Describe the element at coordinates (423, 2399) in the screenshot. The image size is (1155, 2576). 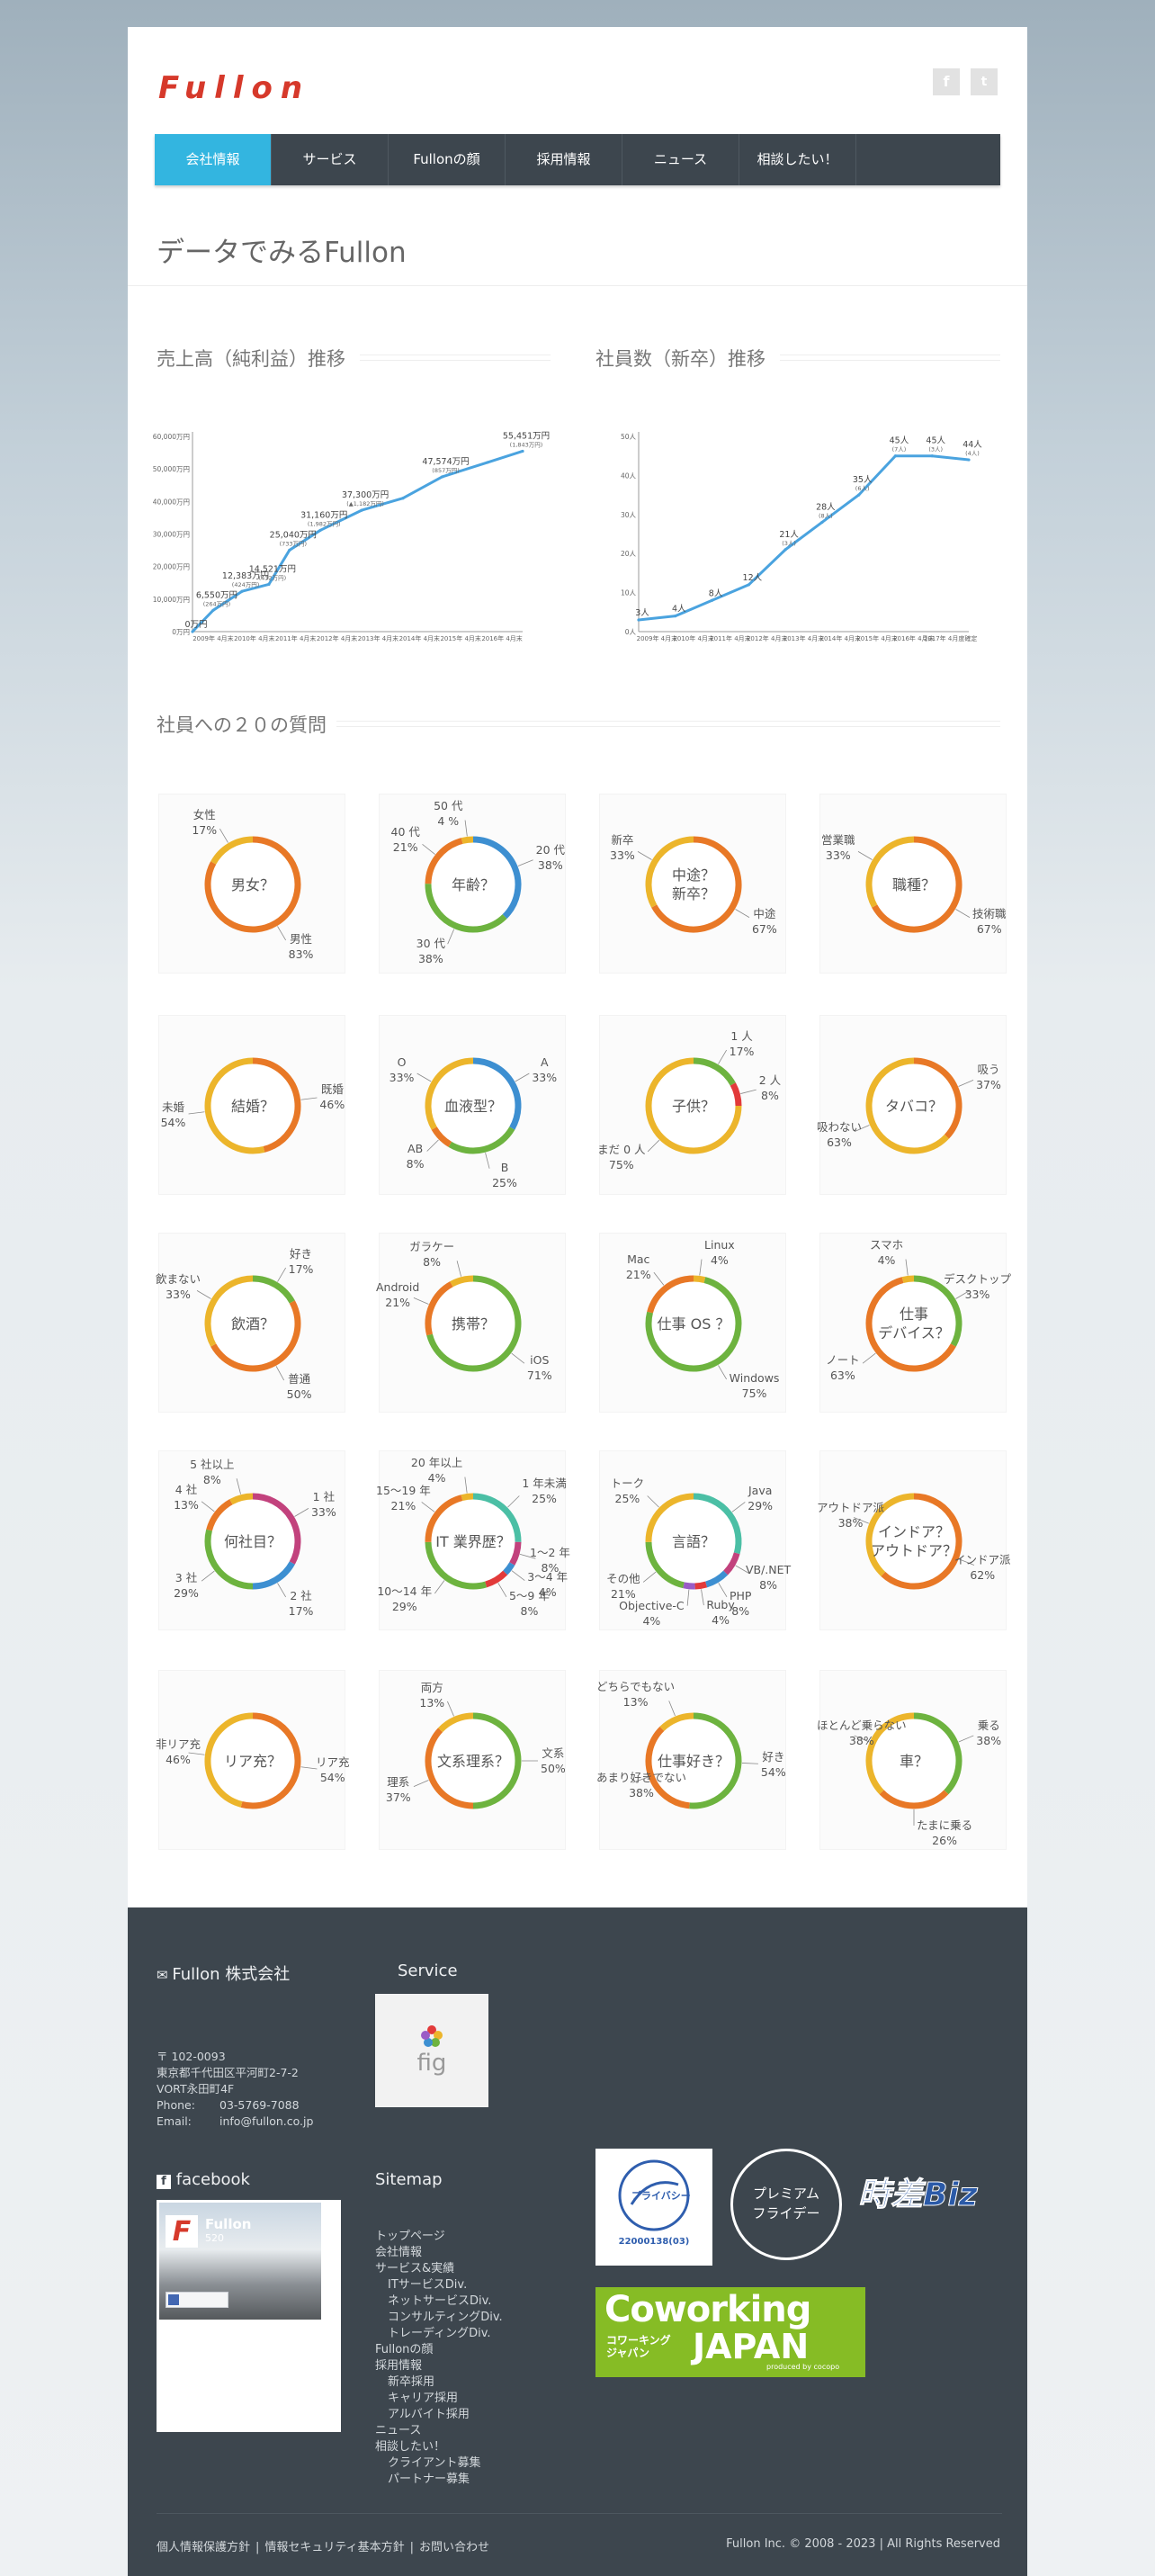
I see `sitemap-link: キャリア採用` at that location.